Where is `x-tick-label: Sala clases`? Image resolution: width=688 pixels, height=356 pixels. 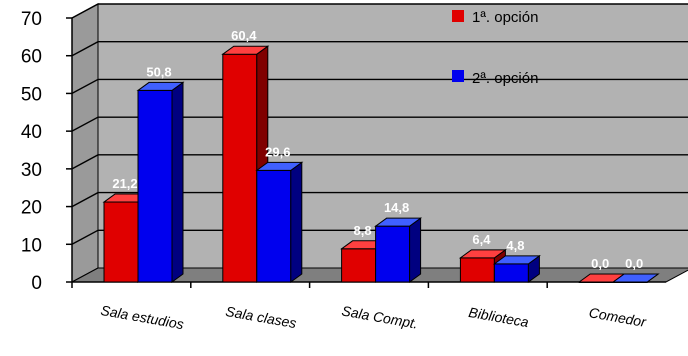 x-tick-label: Sala clases is located at coordinates (260, 317).